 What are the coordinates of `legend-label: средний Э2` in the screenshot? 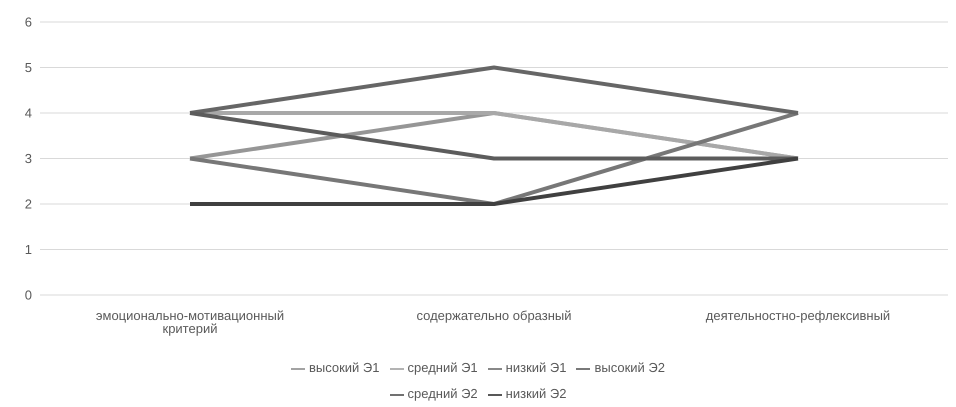 It's located at (443, 393).